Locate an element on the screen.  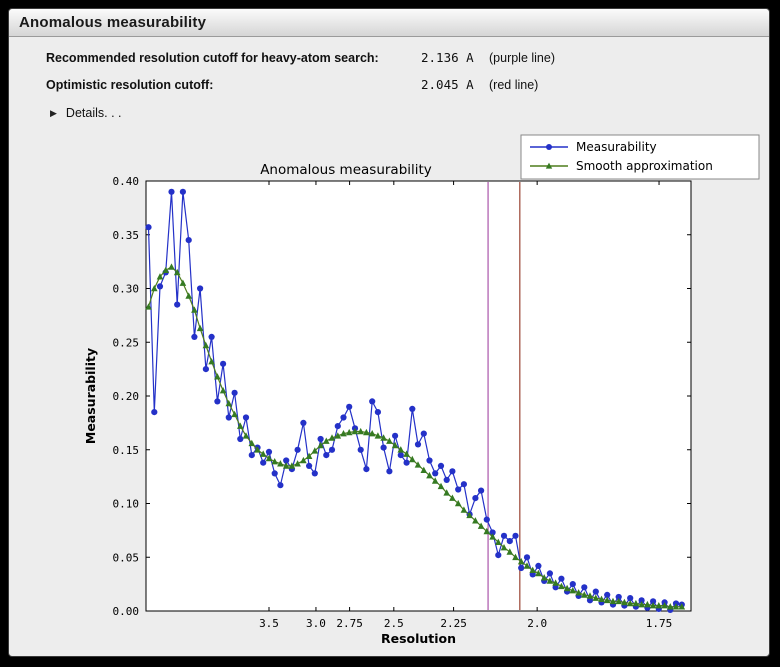
x-tick-label: 3.5 is located at coordinates (269, 623).